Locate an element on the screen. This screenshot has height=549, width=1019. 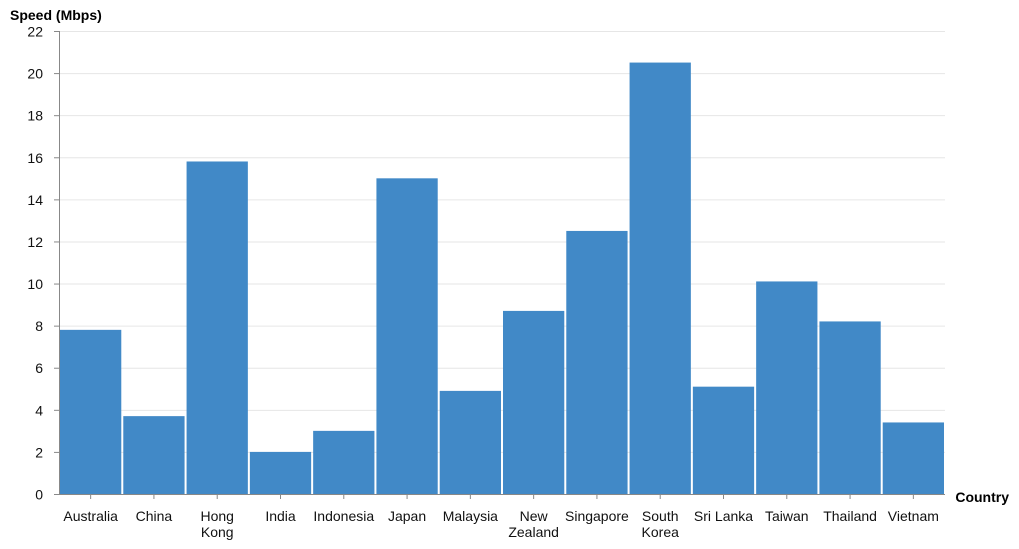
y-tick-label: 10 is located at coordinates (35, 284).